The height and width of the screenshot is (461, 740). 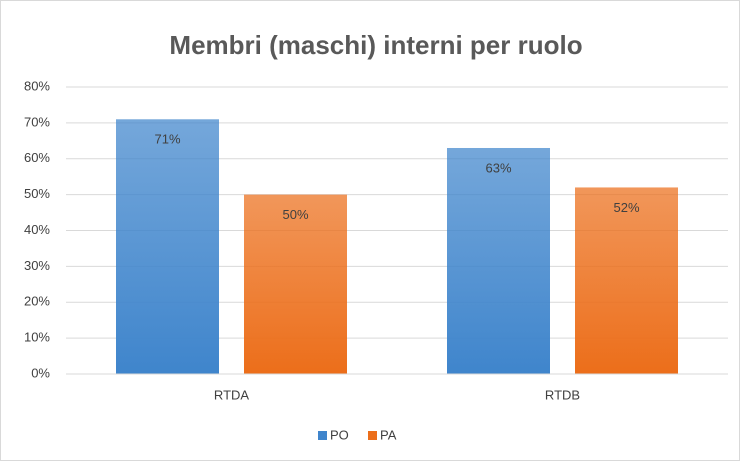 What do you see at coordinates (40, 372) in the screenshot?
I see `y-tick-label: 0%` at bounding box center [40, 372].